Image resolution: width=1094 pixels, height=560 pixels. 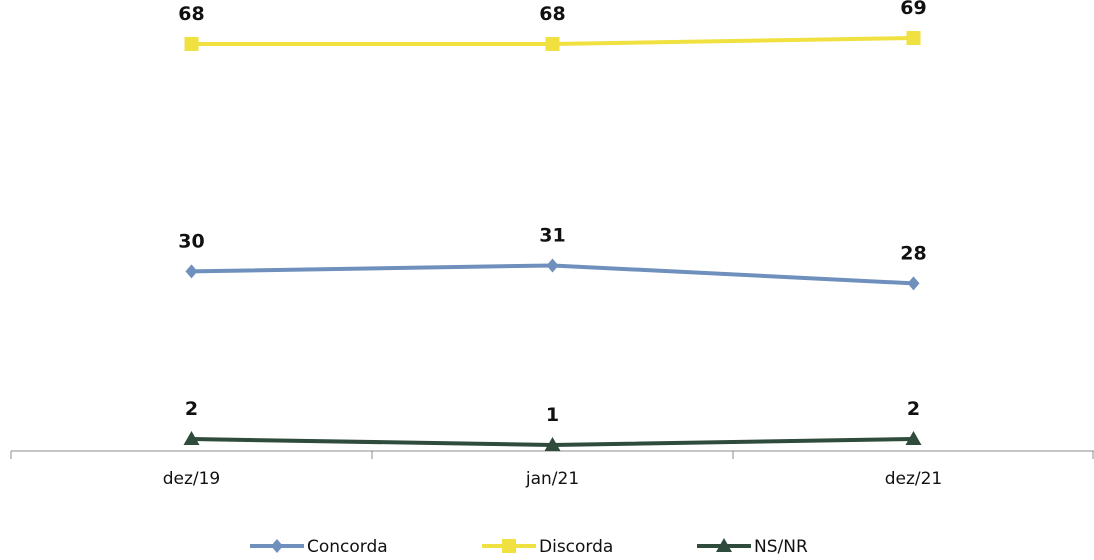 What do you see at coordinates (781, 547) in the screenshot?
I see `legend-label: NS/NR` at bounding box center [781, 547].